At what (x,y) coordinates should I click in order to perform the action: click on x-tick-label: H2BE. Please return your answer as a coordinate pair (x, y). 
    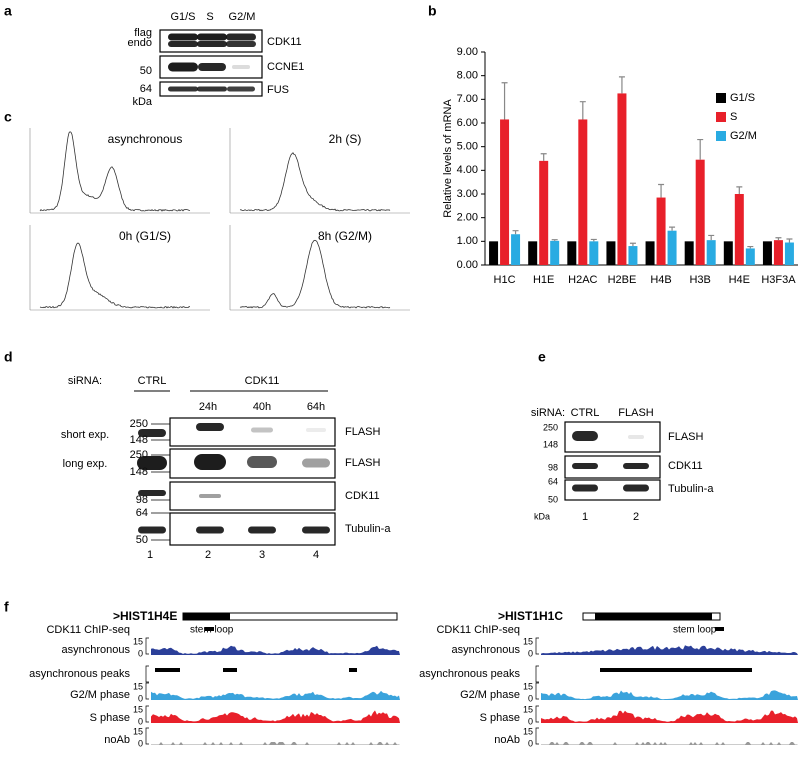
    Looking at the image, I should click on (622, 280).